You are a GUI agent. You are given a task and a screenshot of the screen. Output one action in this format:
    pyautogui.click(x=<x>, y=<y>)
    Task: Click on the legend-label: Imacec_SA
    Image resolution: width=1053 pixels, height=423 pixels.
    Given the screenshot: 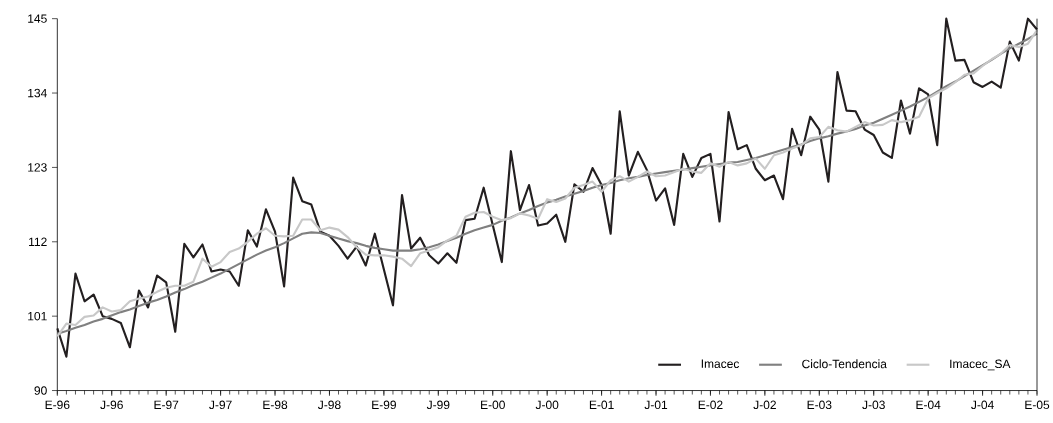 What is the action you would take?
    pyautogui.click(x=980, y=365)
    